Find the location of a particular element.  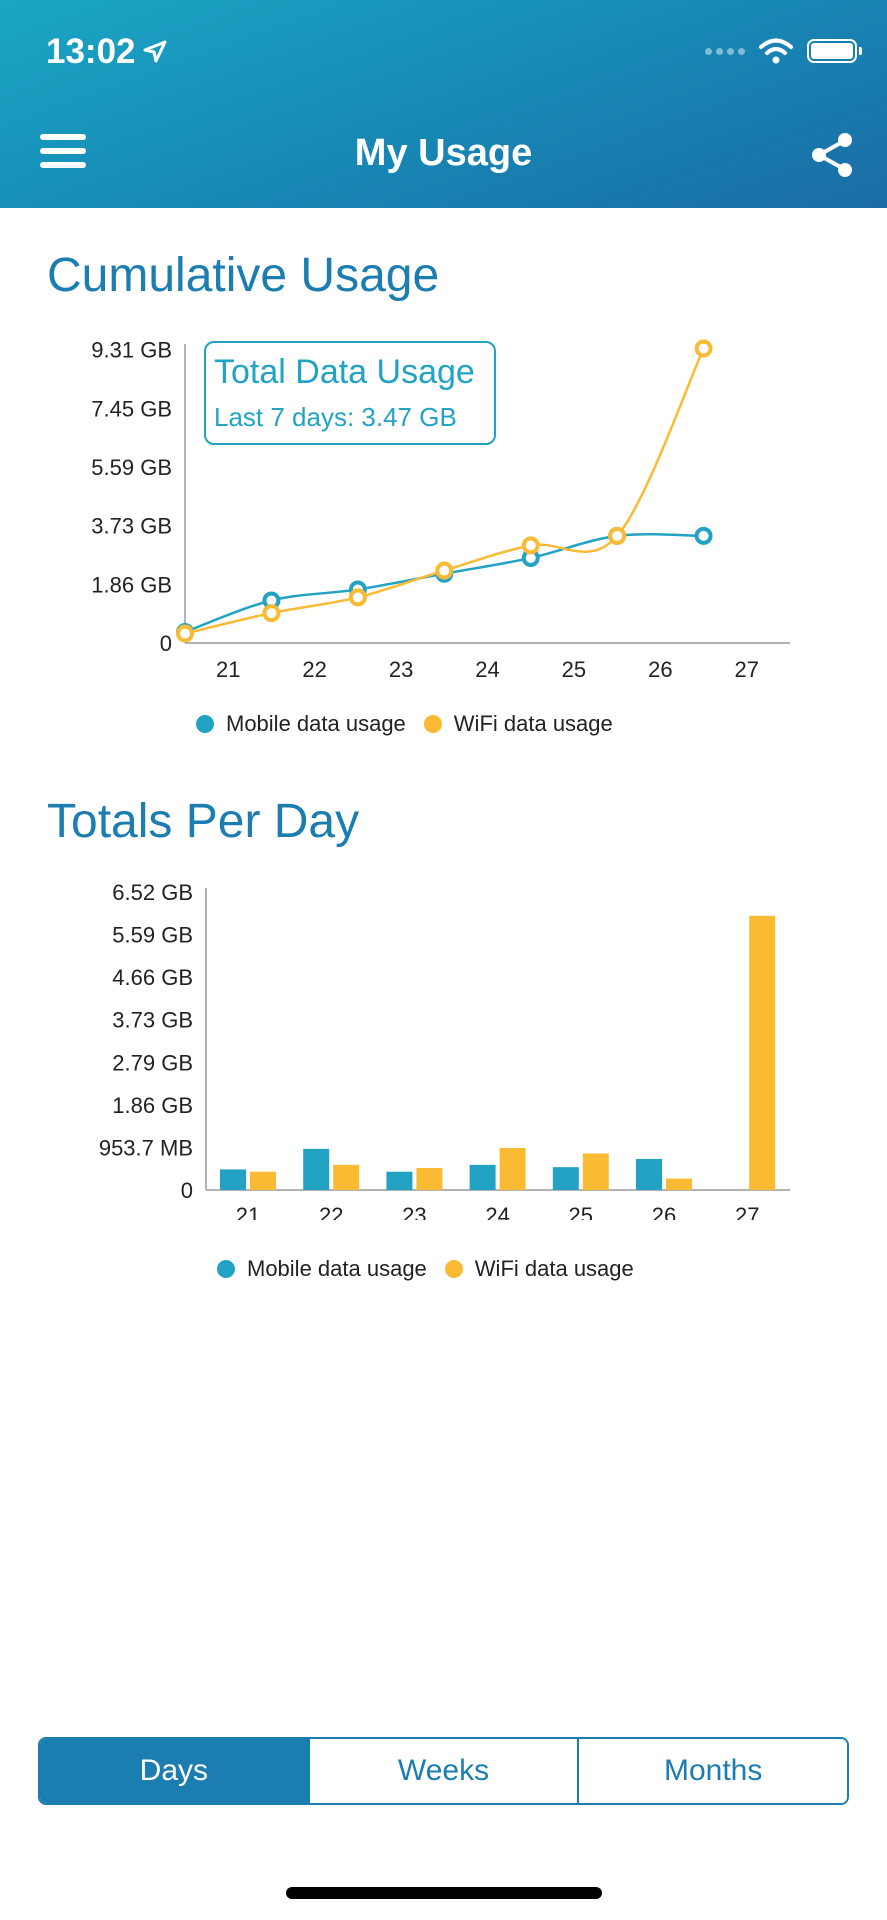

hamburger-menu-icon is located at coordinates (63, 154).